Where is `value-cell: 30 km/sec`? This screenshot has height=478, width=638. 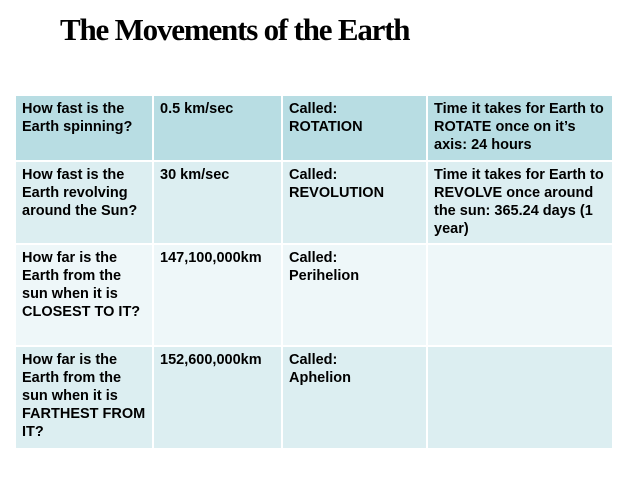 value-cell: 30 km/sec is located at coordinates (218, 203).